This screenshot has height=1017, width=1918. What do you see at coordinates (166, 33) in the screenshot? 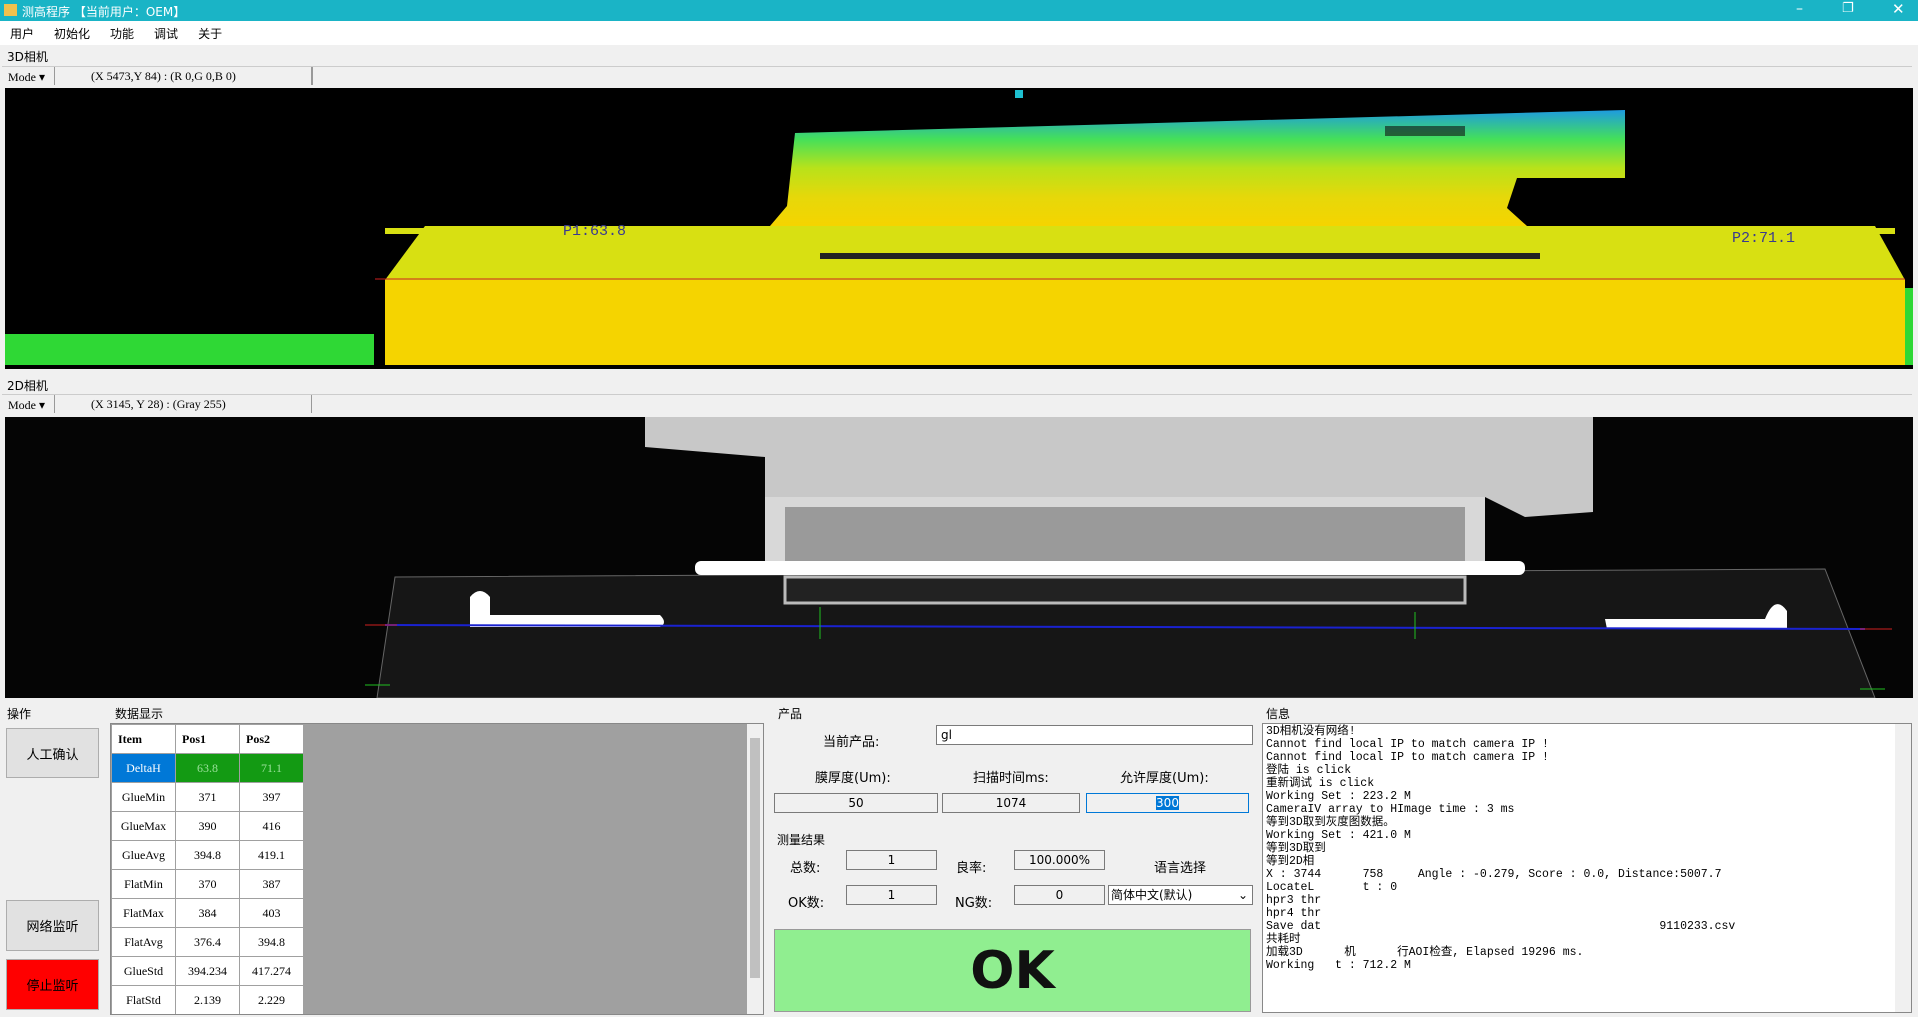
I see `menu-item: 调试` at bounding box center [166, 33].